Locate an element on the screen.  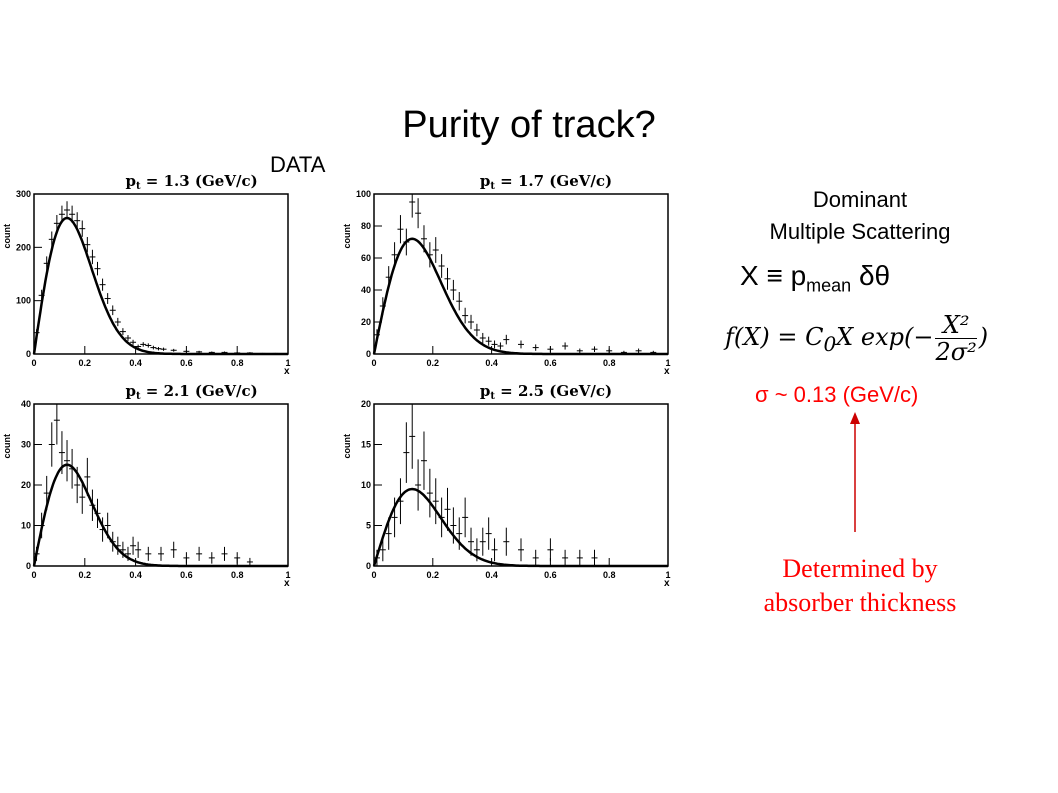
y-tick-label: 80 is located at coordinates (366, 226).